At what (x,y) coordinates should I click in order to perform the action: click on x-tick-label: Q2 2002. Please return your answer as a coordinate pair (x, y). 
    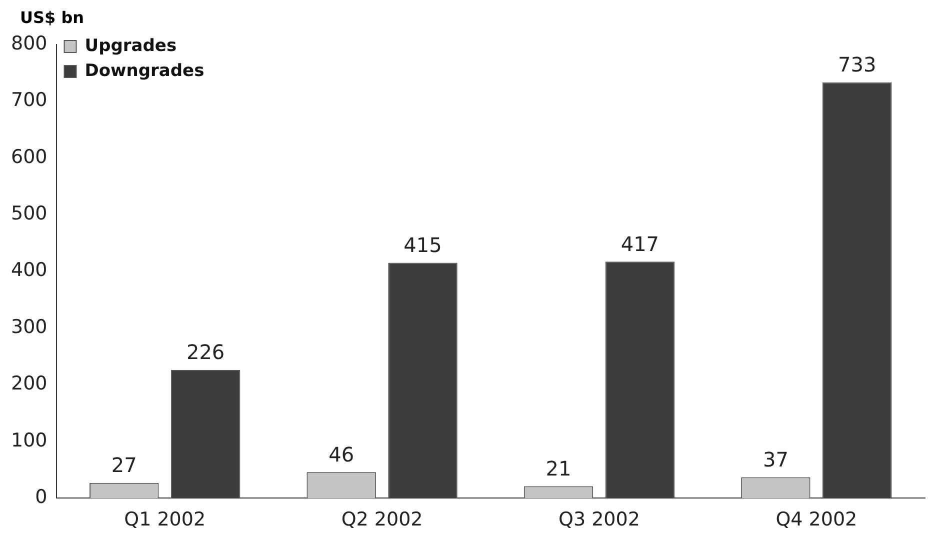
    Looking at the image, I should click on (382, 519).